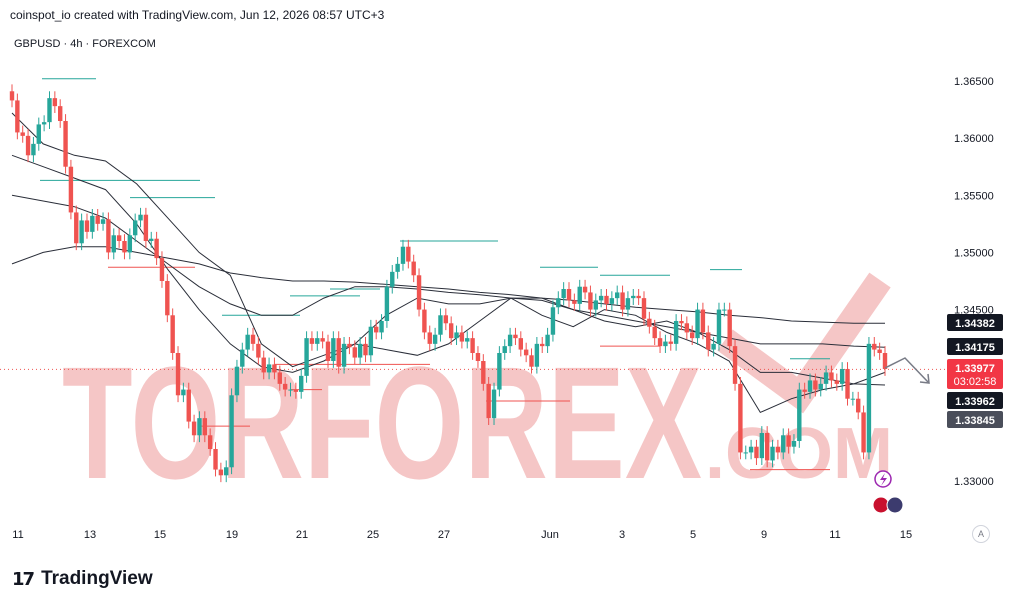 The image size is (1024, 609). Describe the element at coordinates (90, 535) in the screenshot. I see `x-tick-label: 13` at that location.